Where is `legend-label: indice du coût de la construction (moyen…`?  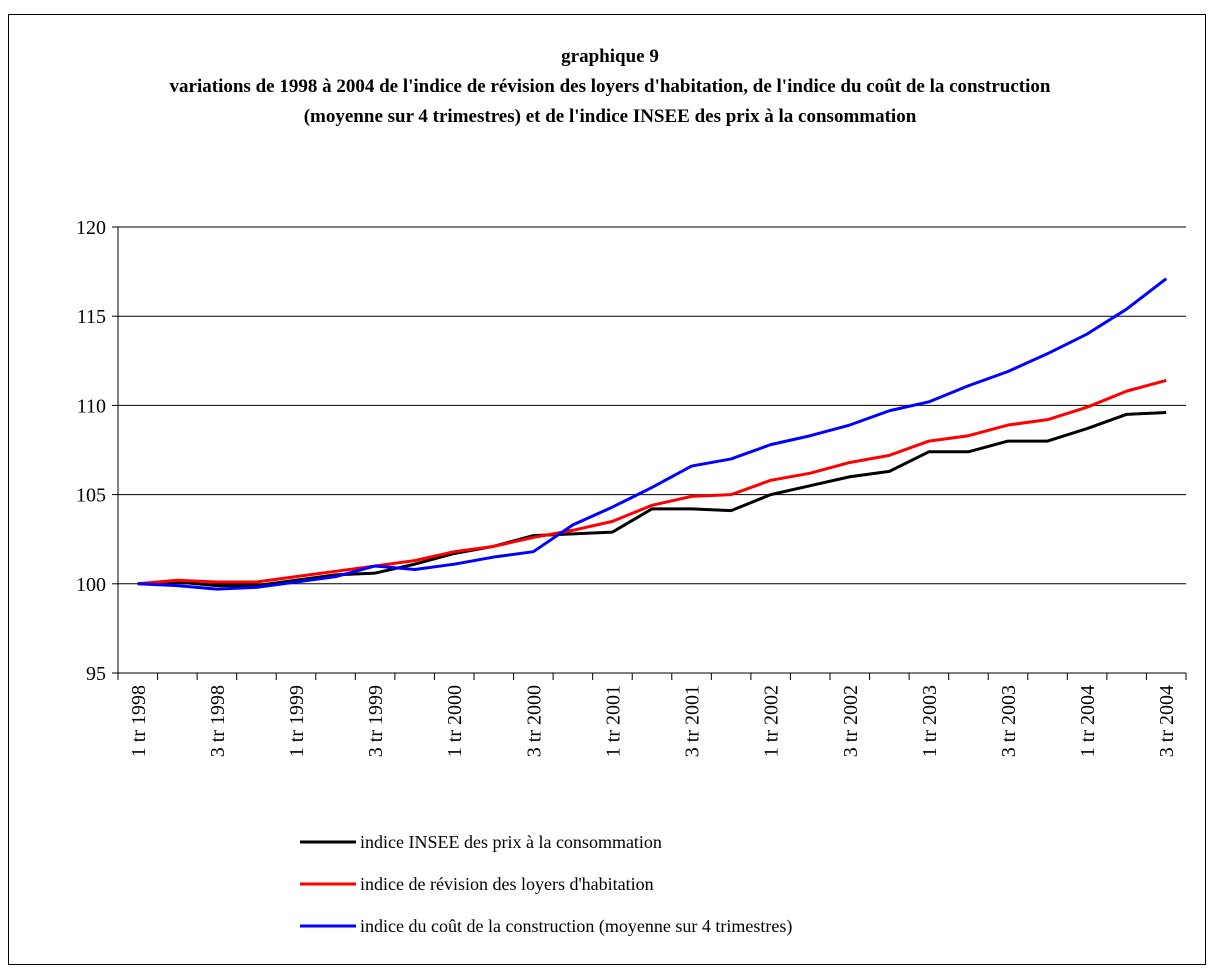 legend-label: indice du coût de la construction (moyen… is located at coordinates (576, 926).